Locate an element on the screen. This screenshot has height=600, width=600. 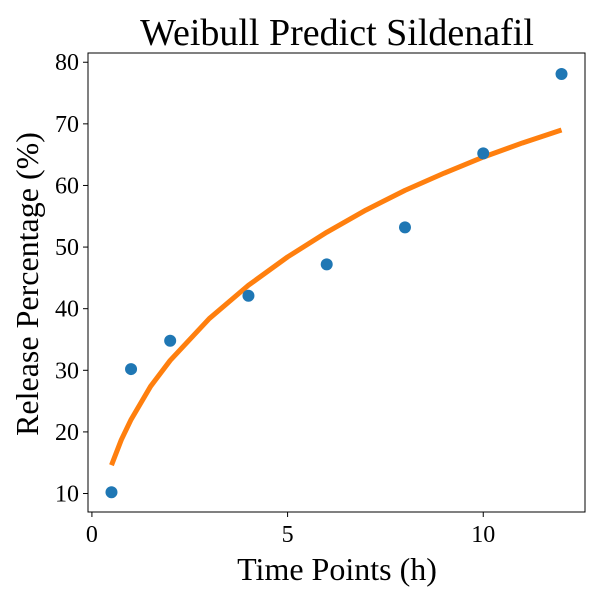
x-tick-label: 0 is located at coordinates (92, 535).